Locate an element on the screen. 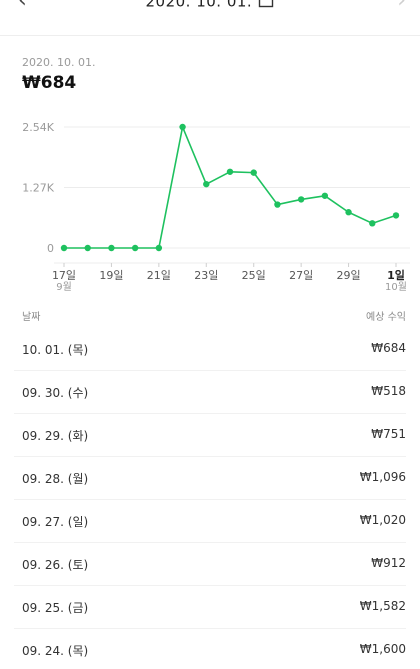 The height and width of the screenshot is (669, 420). row-date: 09. 28. (월) is located at coordinates (55, 479).